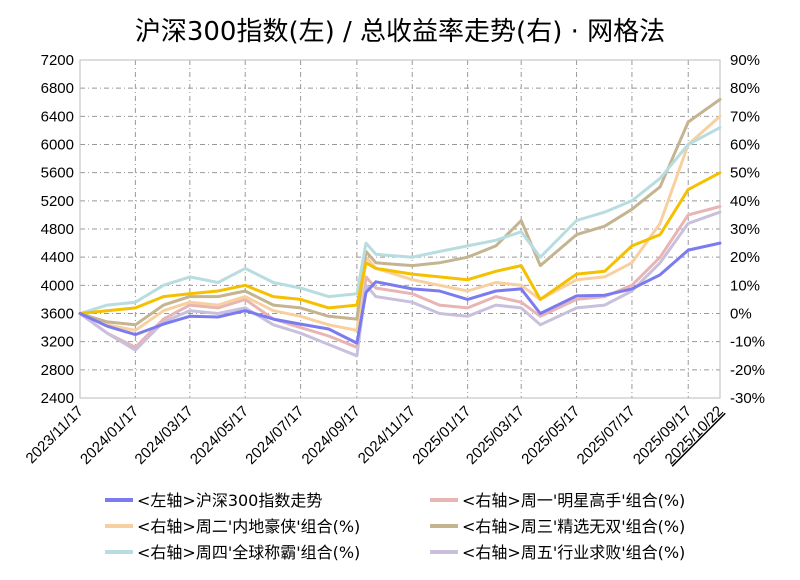  Describe the element at coordinates (57, 314) in the screenshot. I see `y-left-tick-label: 3600` at that location.